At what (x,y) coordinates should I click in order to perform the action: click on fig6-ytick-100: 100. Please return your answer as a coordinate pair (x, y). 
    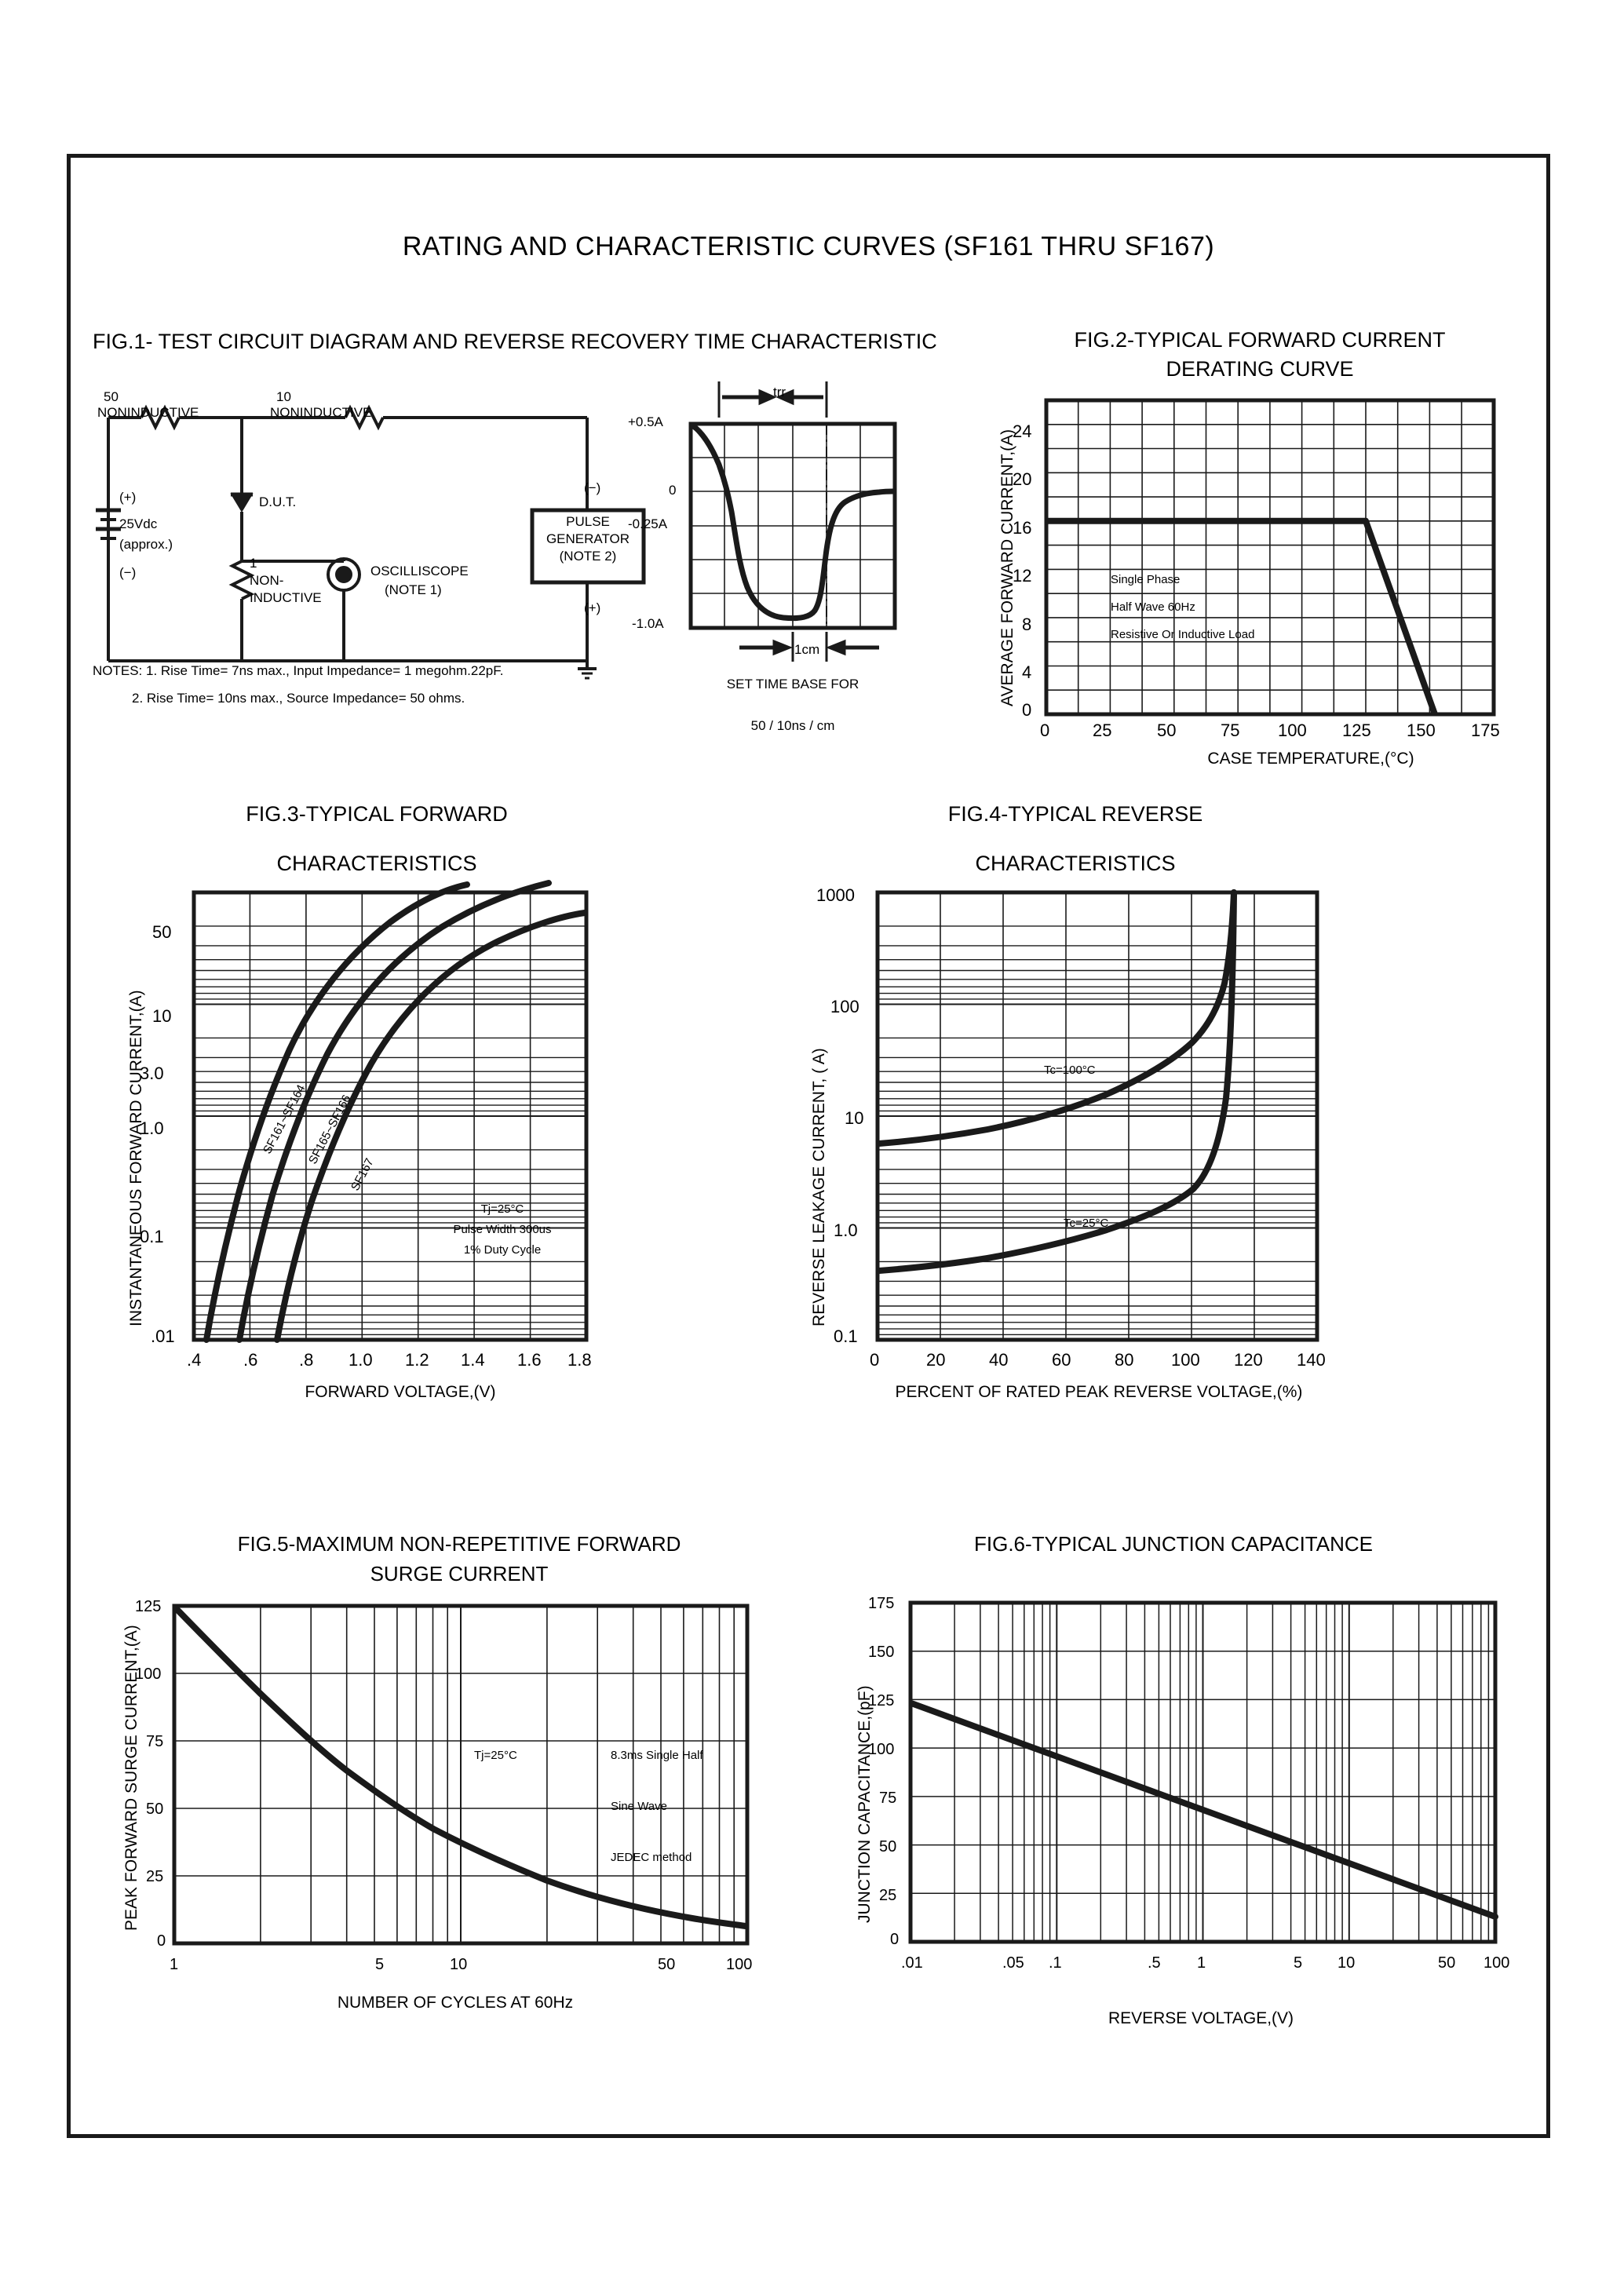
    Looking at the image, I should click on (881, 1749).